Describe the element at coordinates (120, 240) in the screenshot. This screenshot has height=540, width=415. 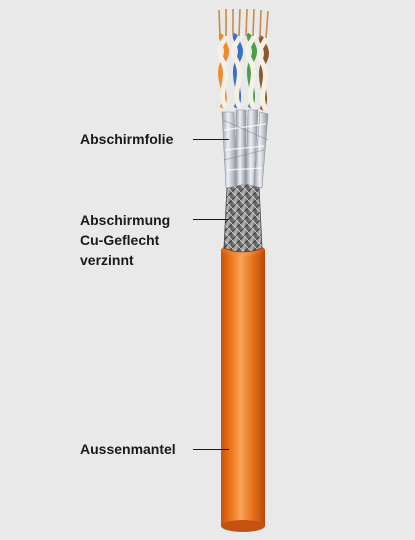
I see `label-copper-braid-line-2: Cu-Geflecht` at that location.